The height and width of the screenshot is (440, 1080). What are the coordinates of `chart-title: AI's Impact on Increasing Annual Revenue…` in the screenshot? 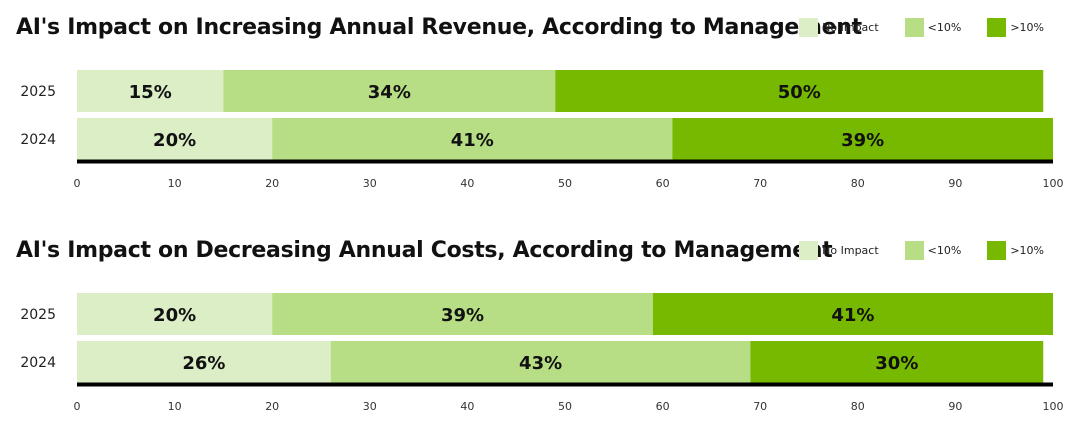 It's located at (439, 27).